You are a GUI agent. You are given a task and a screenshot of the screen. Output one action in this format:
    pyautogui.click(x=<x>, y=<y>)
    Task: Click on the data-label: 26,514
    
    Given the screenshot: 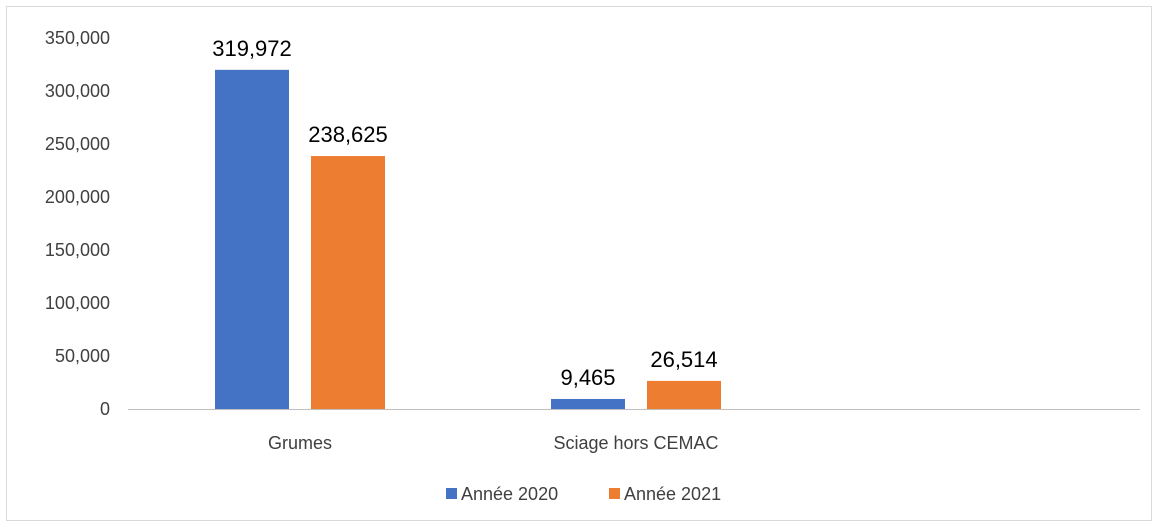 What is the action you would take?
    pyautogui.click(x=683, y=359)
    